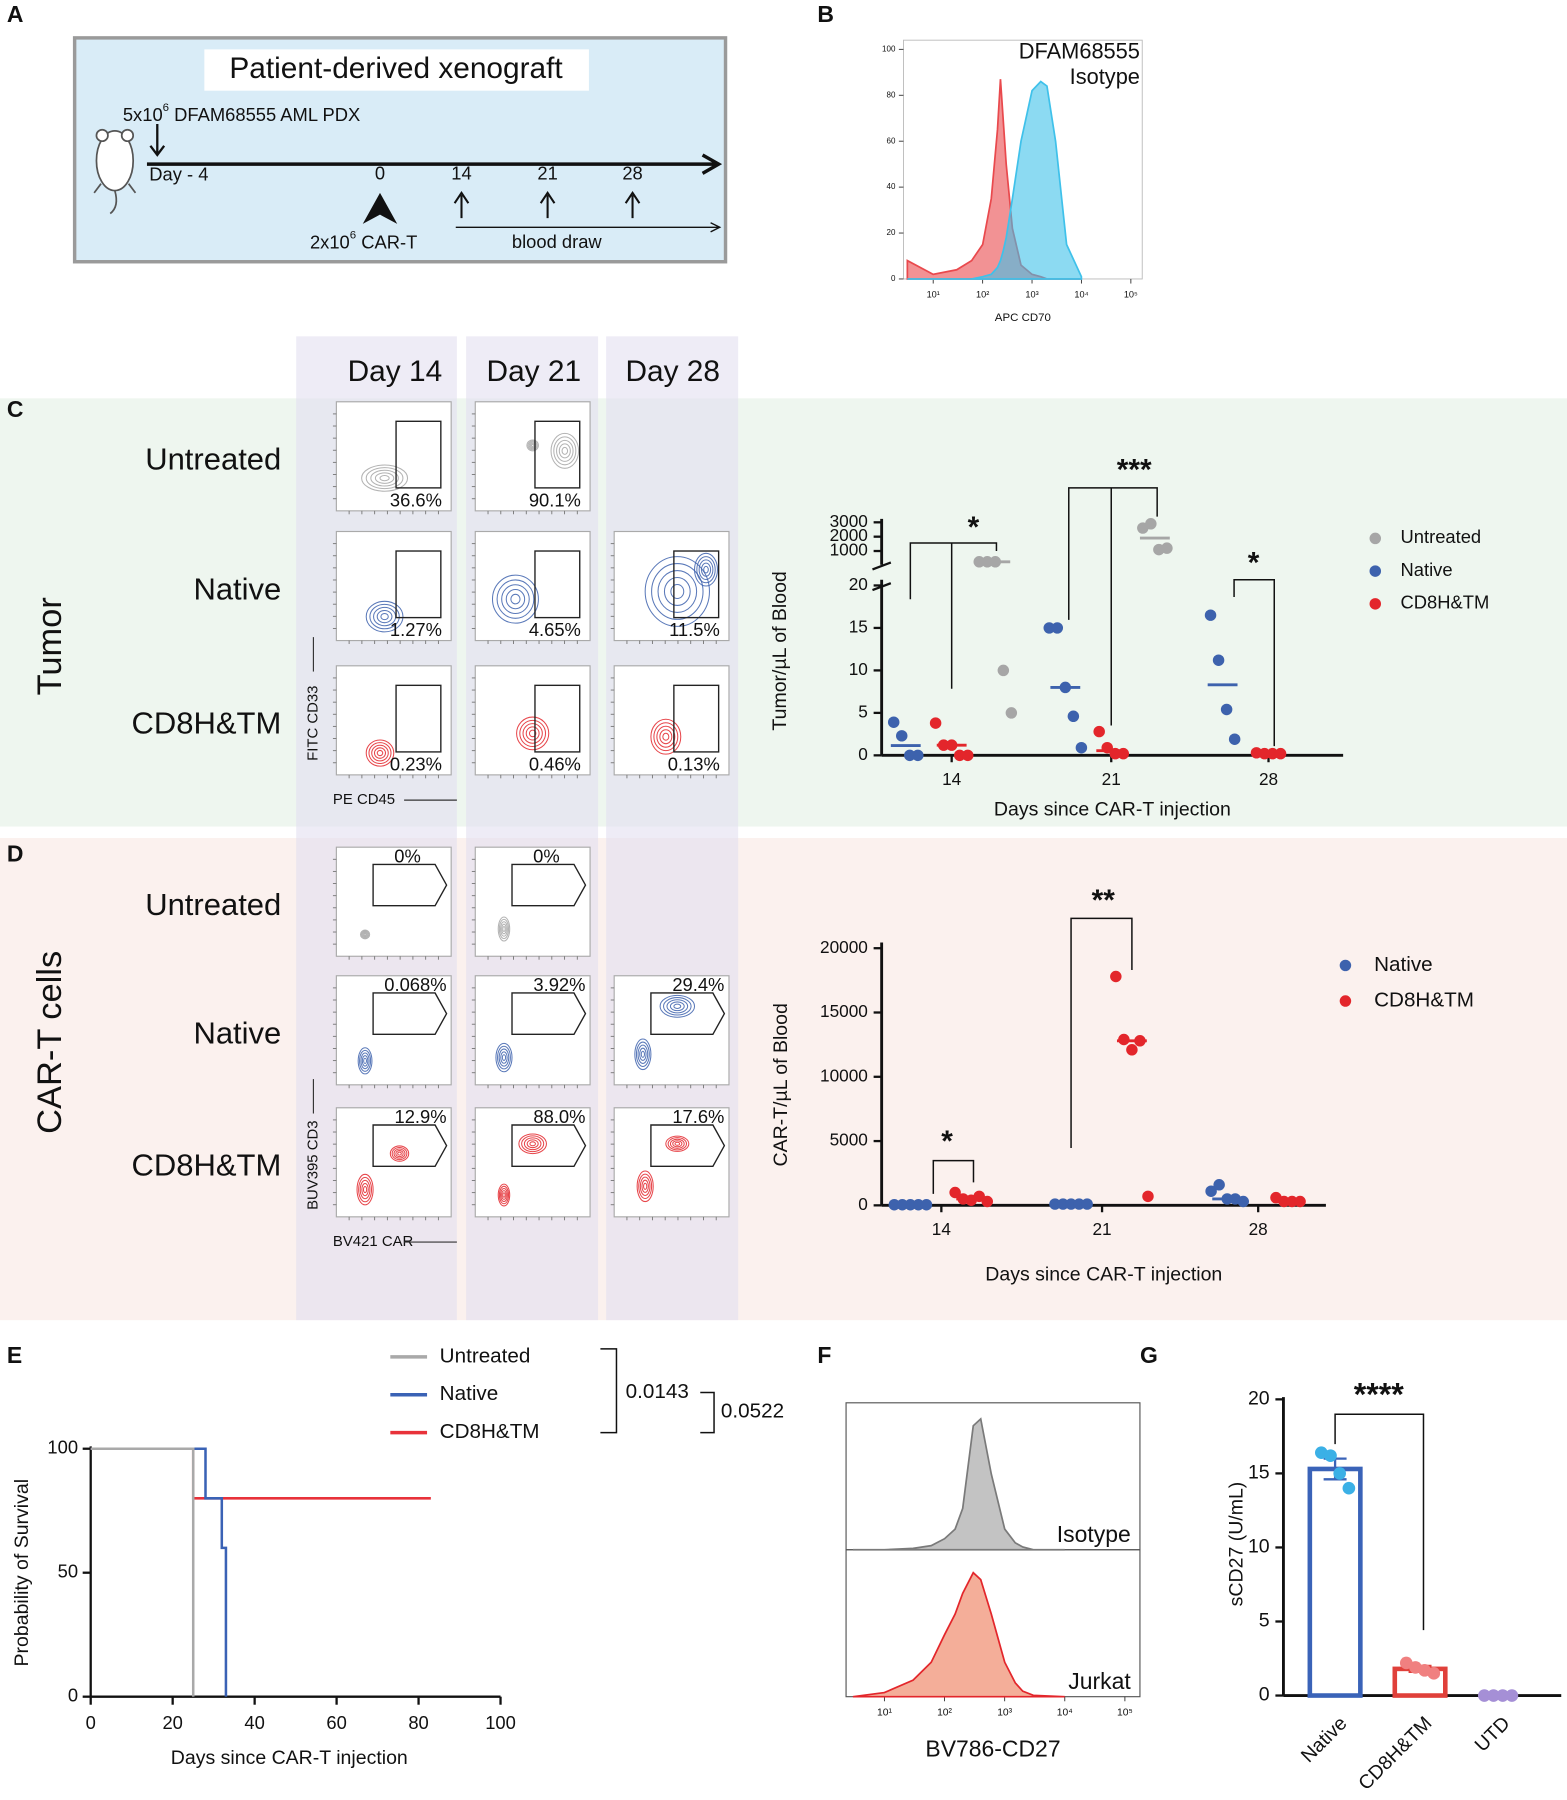 This screenshot has width=1567, height=1800. I want to click on legend-label: Native, so click(1427, 569).